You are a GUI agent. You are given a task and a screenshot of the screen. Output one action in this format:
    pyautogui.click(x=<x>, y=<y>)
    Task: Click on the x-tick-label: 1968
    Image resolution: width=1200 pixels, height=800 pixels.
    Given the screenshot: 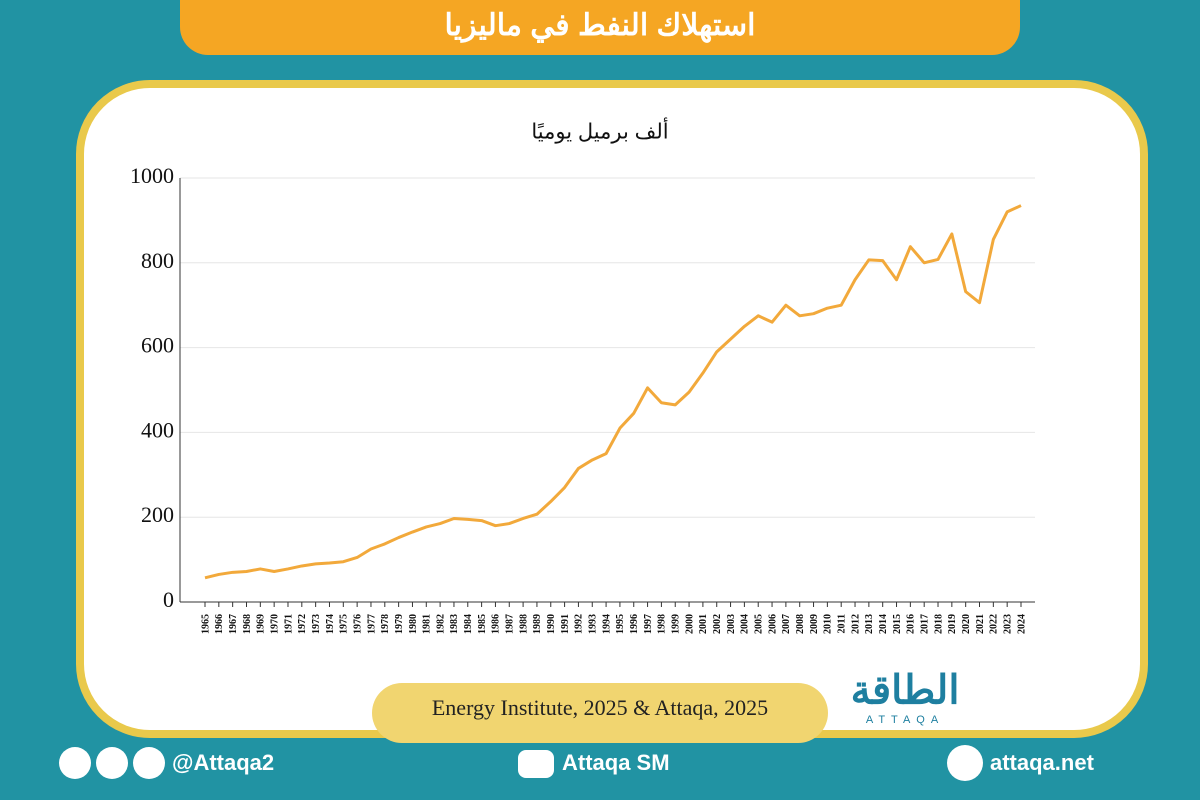 What is the action you would take?
    pyautogui.click(x=247, y=624)
    